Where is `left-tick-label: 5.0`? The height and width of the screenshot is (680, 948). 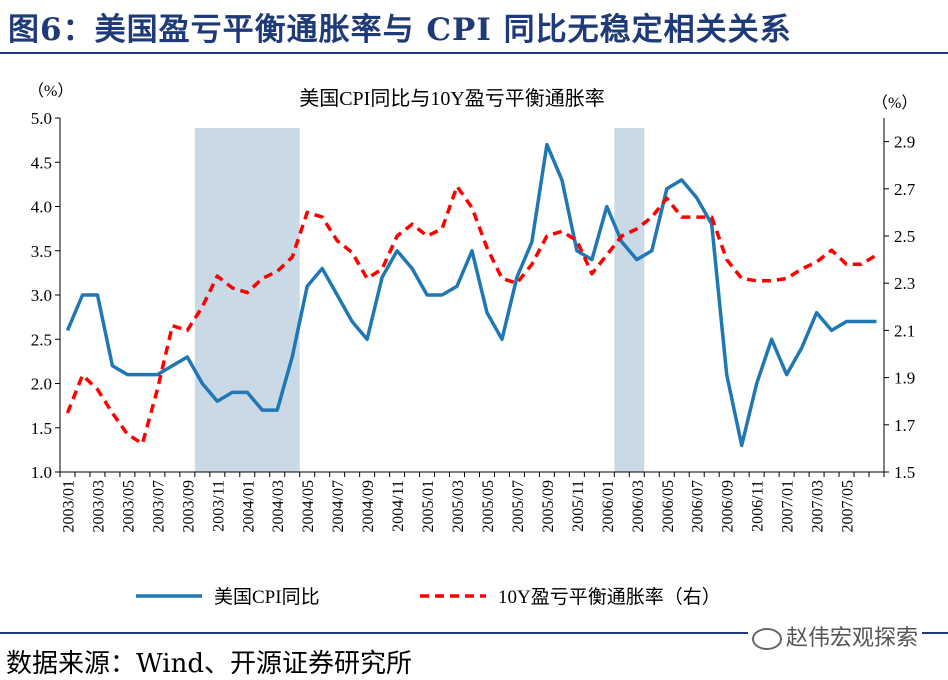
left-tick-label: 5.0 is located at coordinates (41, 118).